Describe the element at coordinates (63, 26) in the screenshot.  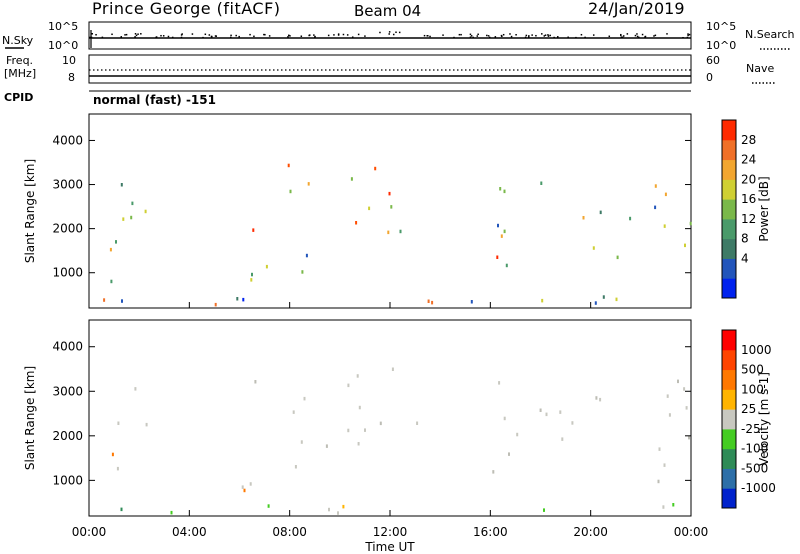
I see `noise-left-tick: 10^5` at that location.